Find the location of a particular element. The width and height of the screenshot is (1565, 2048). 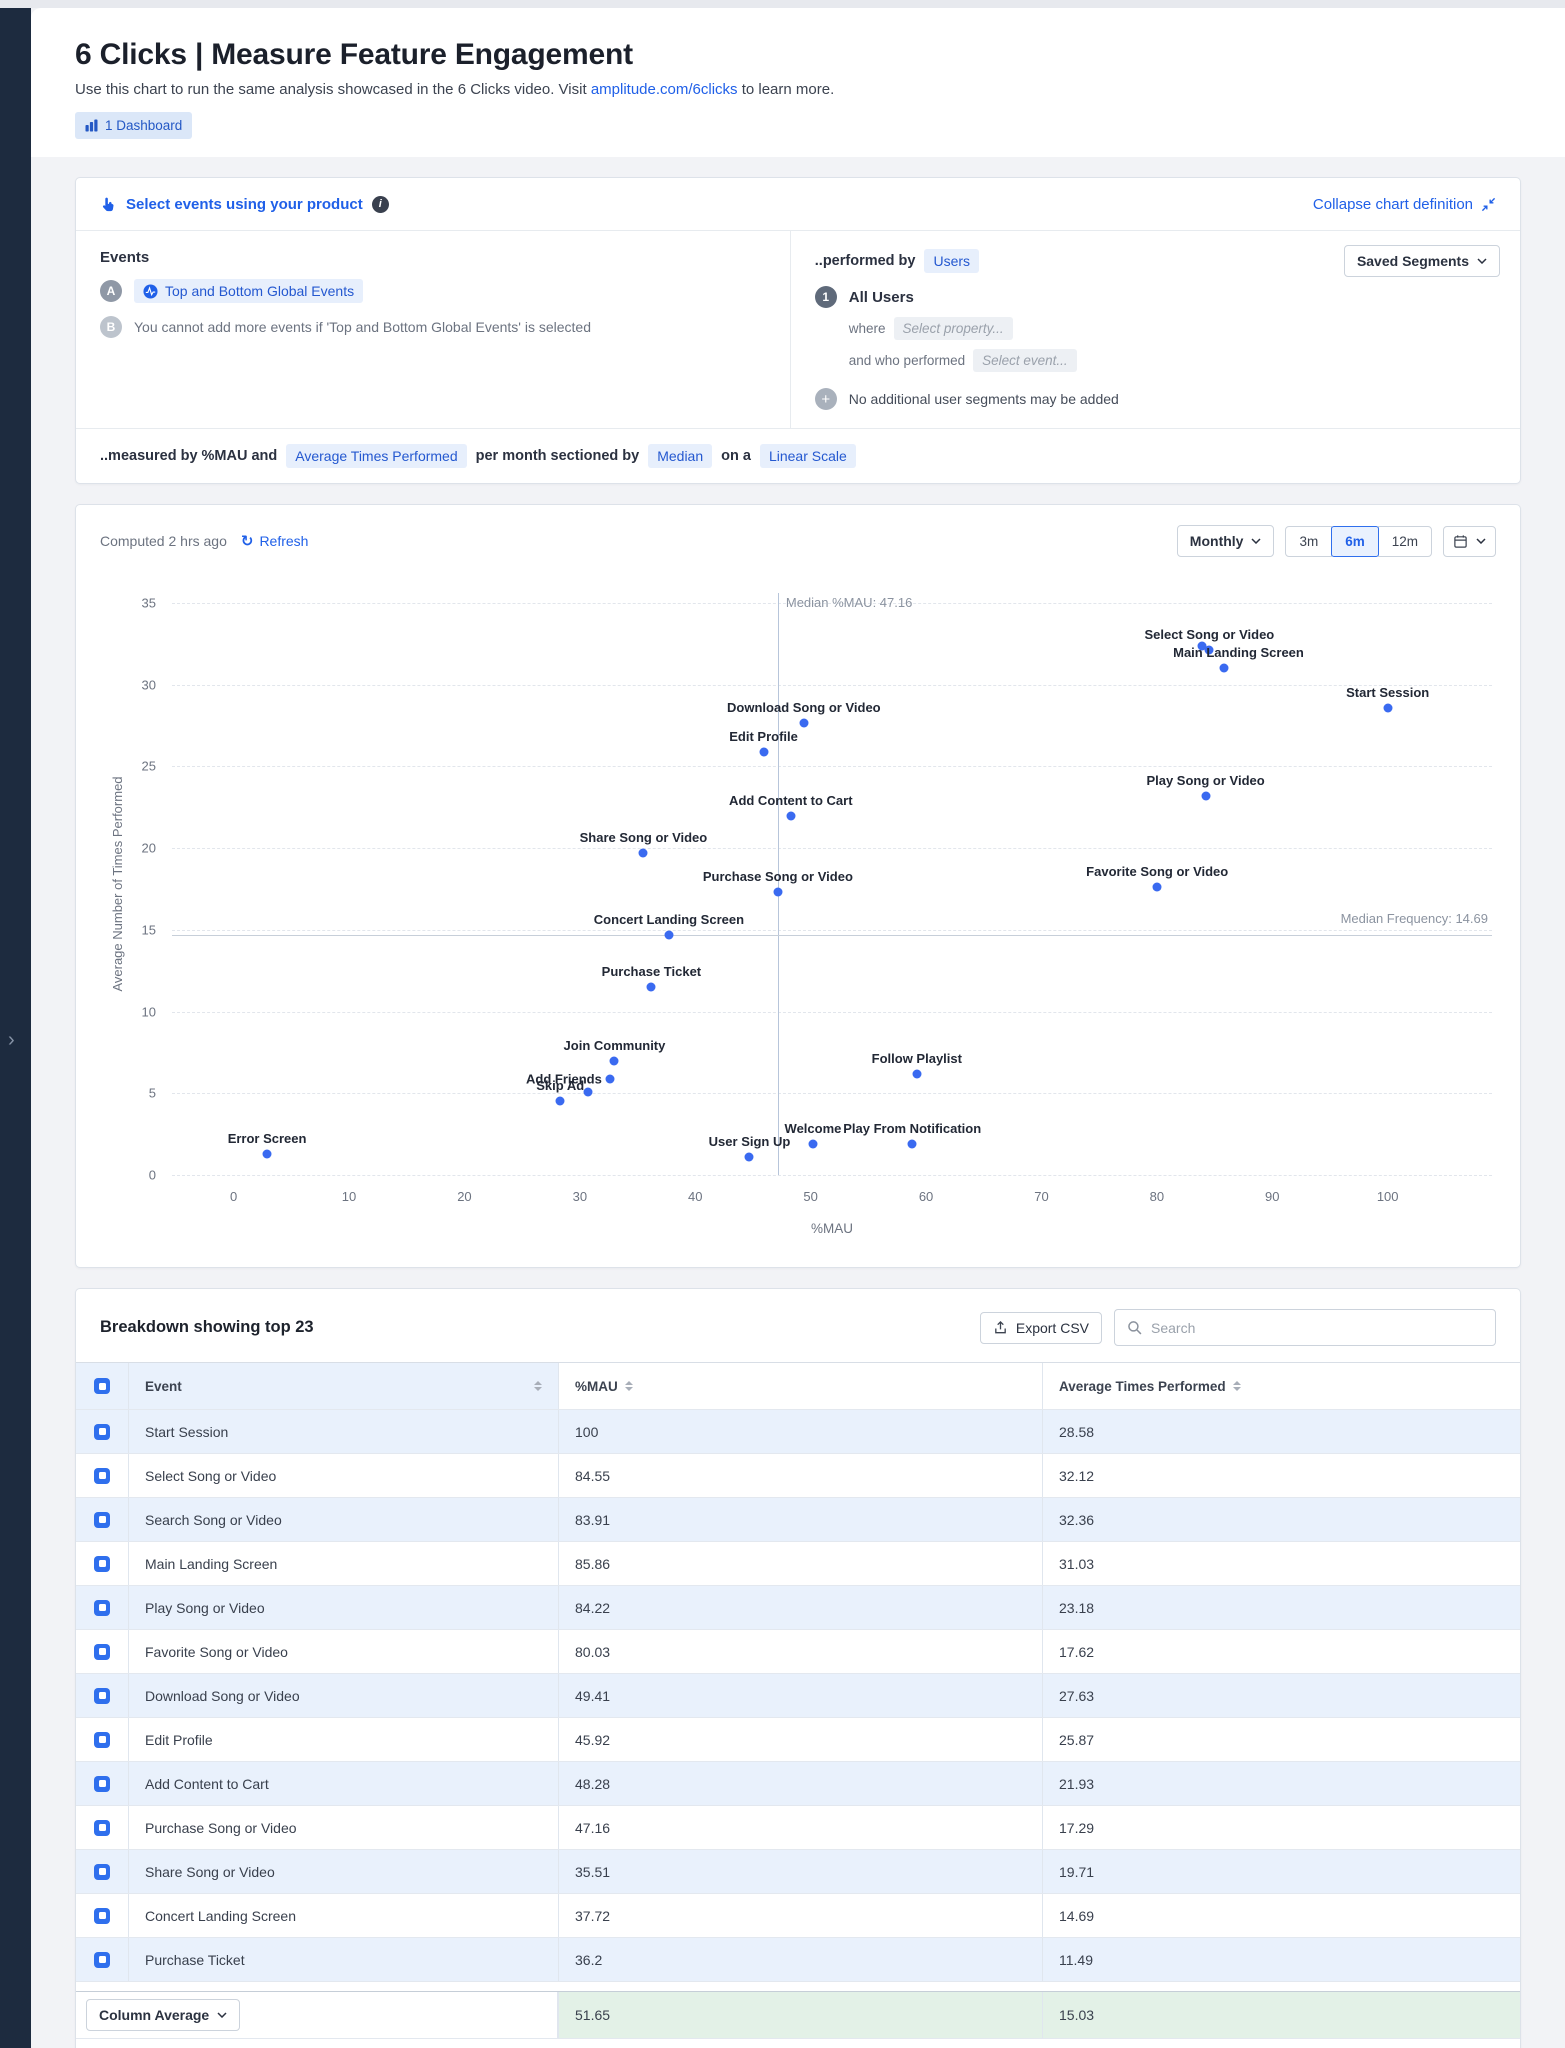

dashboard-badge: 1 Dashboard is located at coordinates (134, 125).